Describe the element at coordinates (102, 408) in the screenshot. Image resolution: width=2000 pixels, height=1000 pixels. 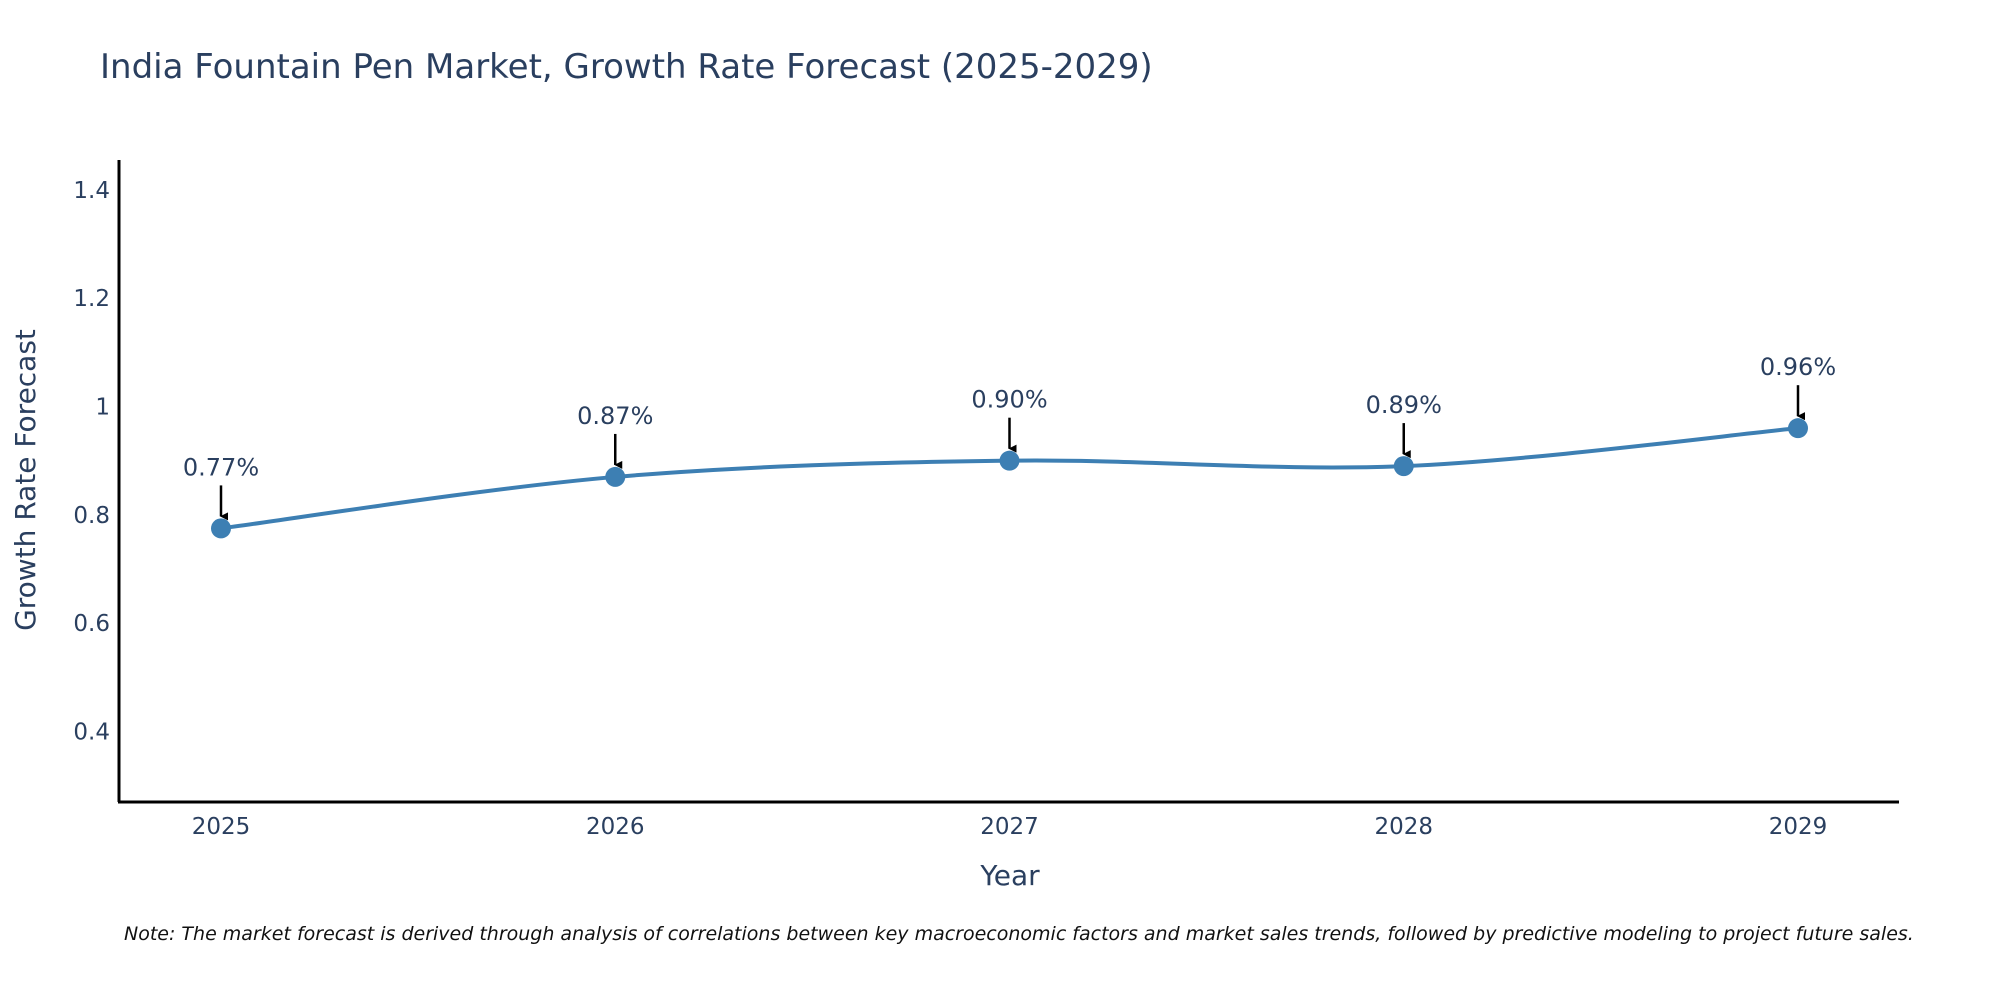
I see `y-tick-label: 1` at that location.